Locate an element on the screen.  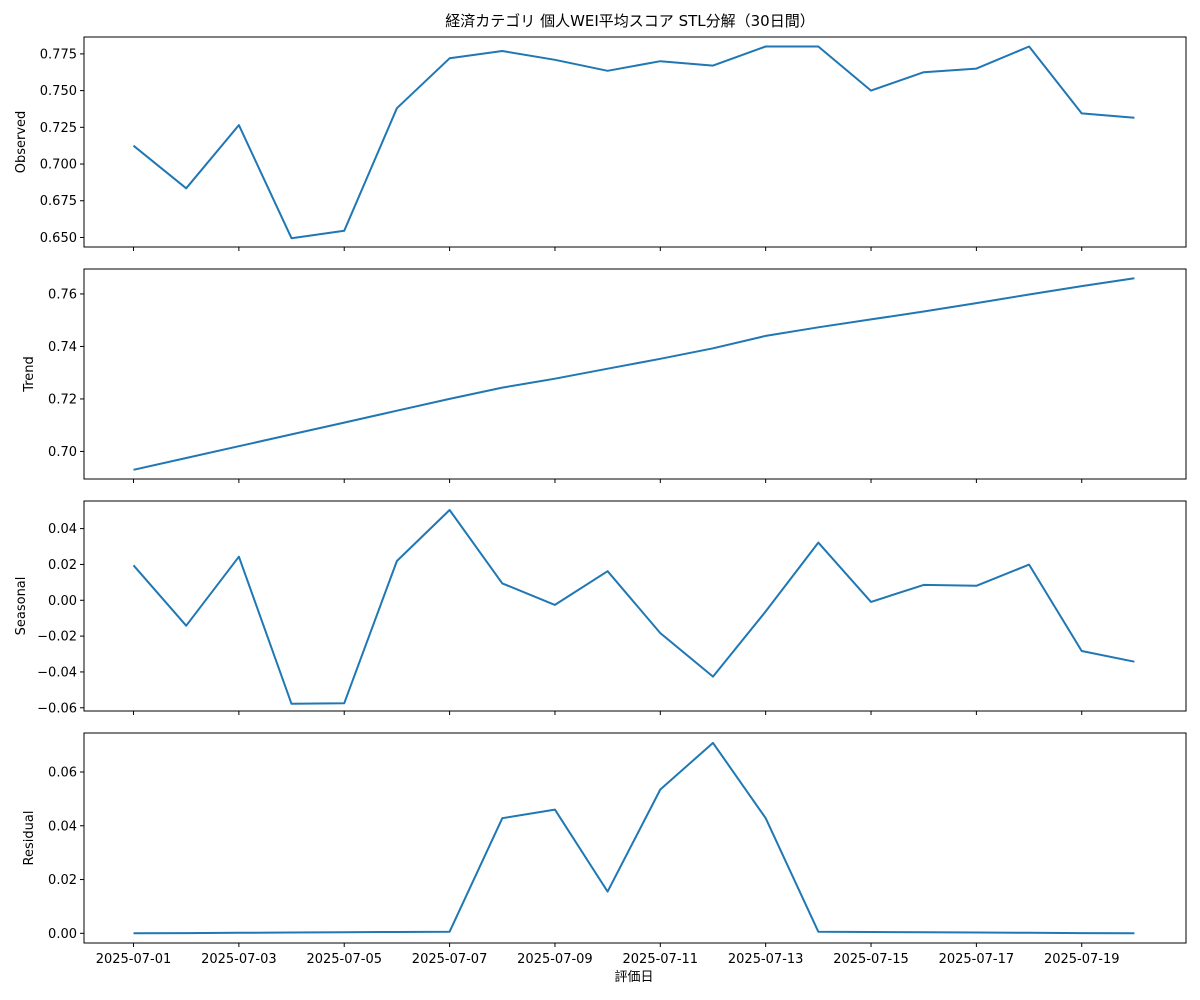
seasonal-y-axis-label: Seasonal is located at coordinates (21, 606).